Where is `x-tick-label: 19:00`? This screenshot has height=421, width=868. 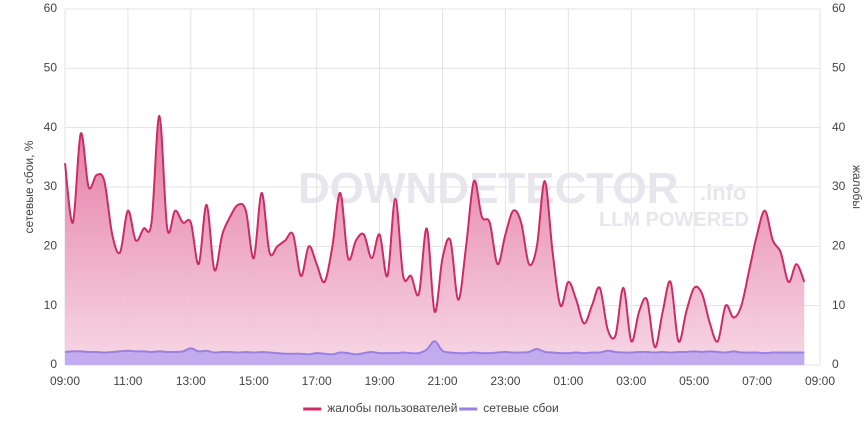 x-tick-label: 19:00 is located at coordinates (380, 381).